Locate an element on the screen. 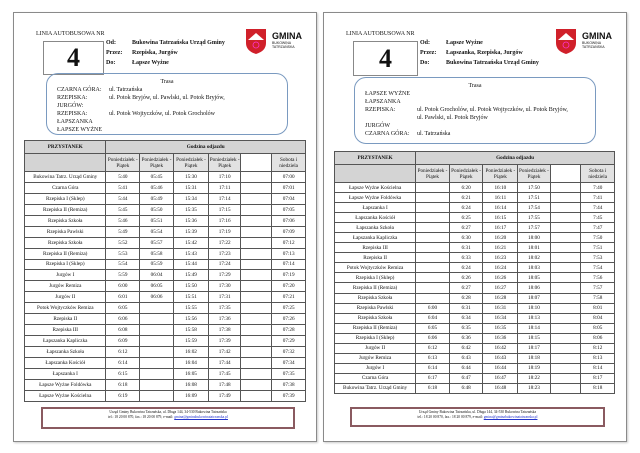 The height and width of the screenshot is (453, 640). departure-time: 07:14 is located at coordinates (288, 264).